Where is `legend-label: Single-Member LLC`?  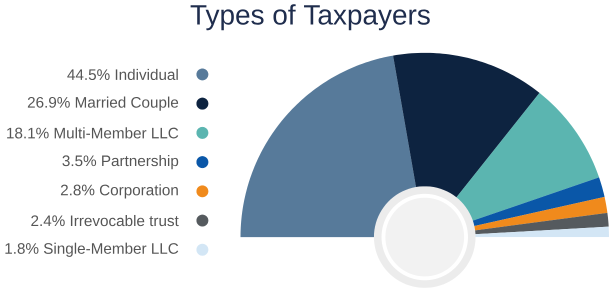 legend-label: Single-Member LLC is located at coordinates (111, 249).